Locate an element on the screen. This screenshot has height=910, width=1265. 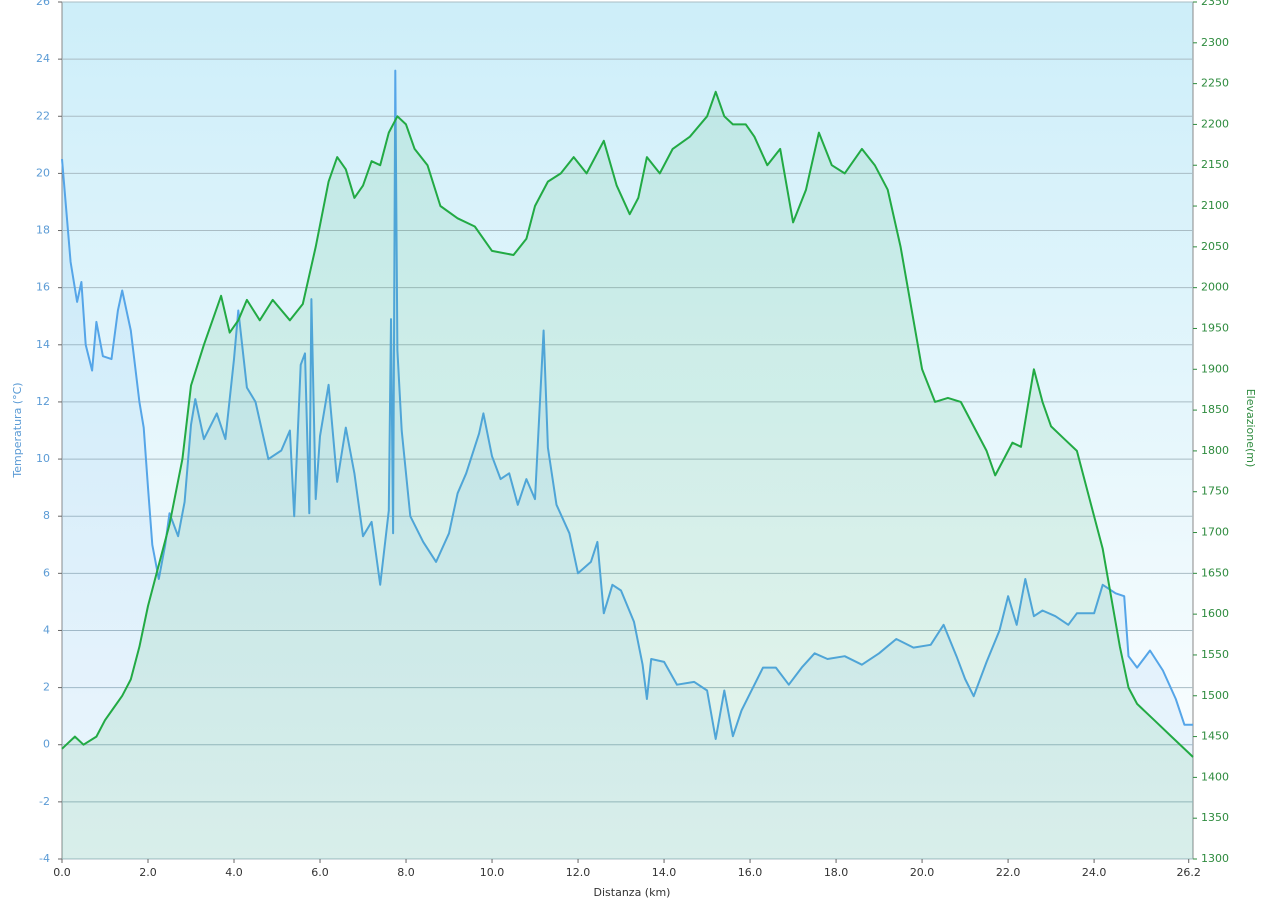
y-tick-label: 18 is located at coordinates (43, 230).